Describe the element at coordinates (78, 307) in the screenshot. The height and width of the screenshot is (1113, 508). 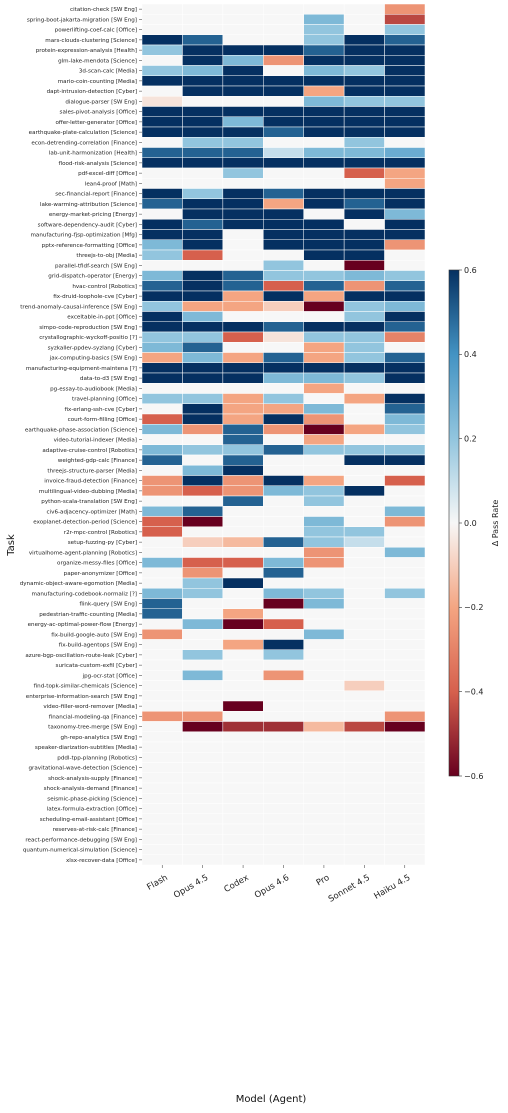
I see `task-label: trend-anomaly-causal-inference [SW Eng]` at that location.